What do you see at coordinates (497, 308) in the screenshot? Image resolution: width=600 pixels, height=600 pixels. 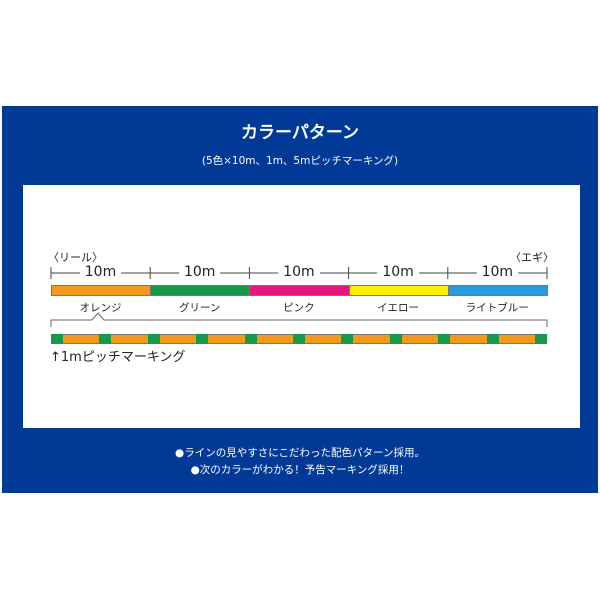 I see `color-label: ライトブルー` at bounding box center [497, 308].